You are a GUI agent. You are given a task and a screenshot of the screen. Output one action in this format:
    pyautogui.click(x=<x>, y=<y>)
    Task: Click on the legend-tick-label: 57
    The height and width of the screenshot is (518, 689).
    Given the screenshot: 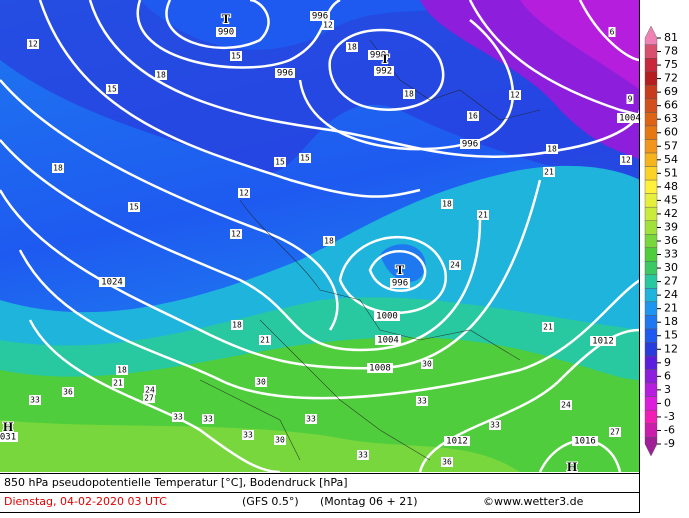 What is the action you would take?
    pyautogui.click(x=671, y=145)
    